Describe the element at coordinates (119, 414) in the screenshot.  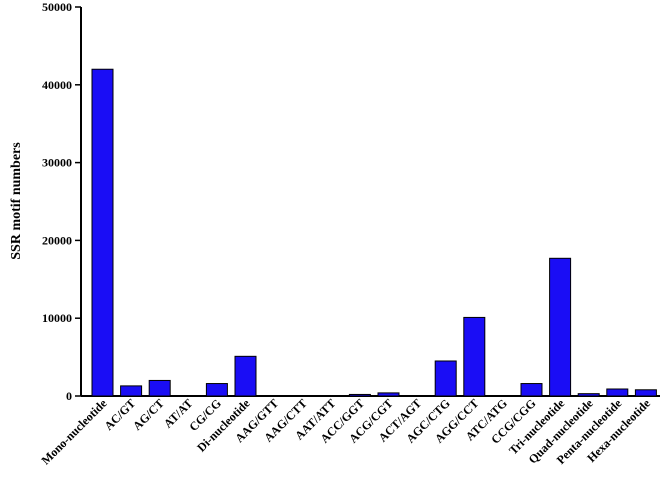
I see `x-tick-label: AC/GT` at that location.